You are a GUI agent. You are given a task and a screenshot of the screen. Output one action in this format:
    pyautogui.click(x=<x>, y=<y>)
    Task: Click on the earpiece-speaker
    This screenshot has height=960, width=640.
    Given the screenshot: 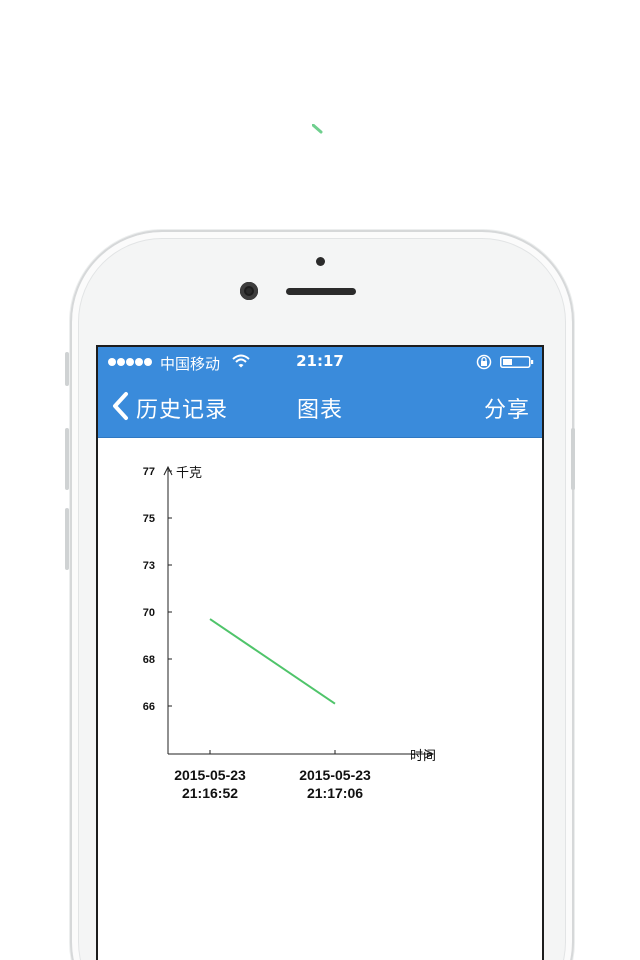 What is the action you would take?
    pyautogui.click(x=321, y=291)
    